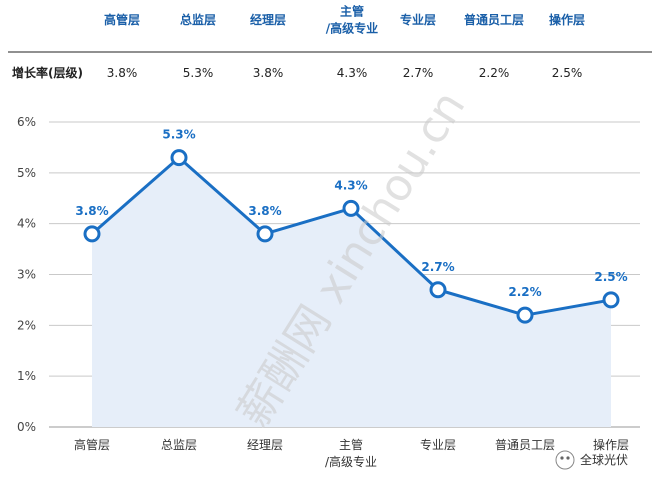 The height and width of the screenshot is (486, 660). Describe the element at coordinates (26, 376) in the screenshot. I see `y-tick-label-1: 1%` at that location.